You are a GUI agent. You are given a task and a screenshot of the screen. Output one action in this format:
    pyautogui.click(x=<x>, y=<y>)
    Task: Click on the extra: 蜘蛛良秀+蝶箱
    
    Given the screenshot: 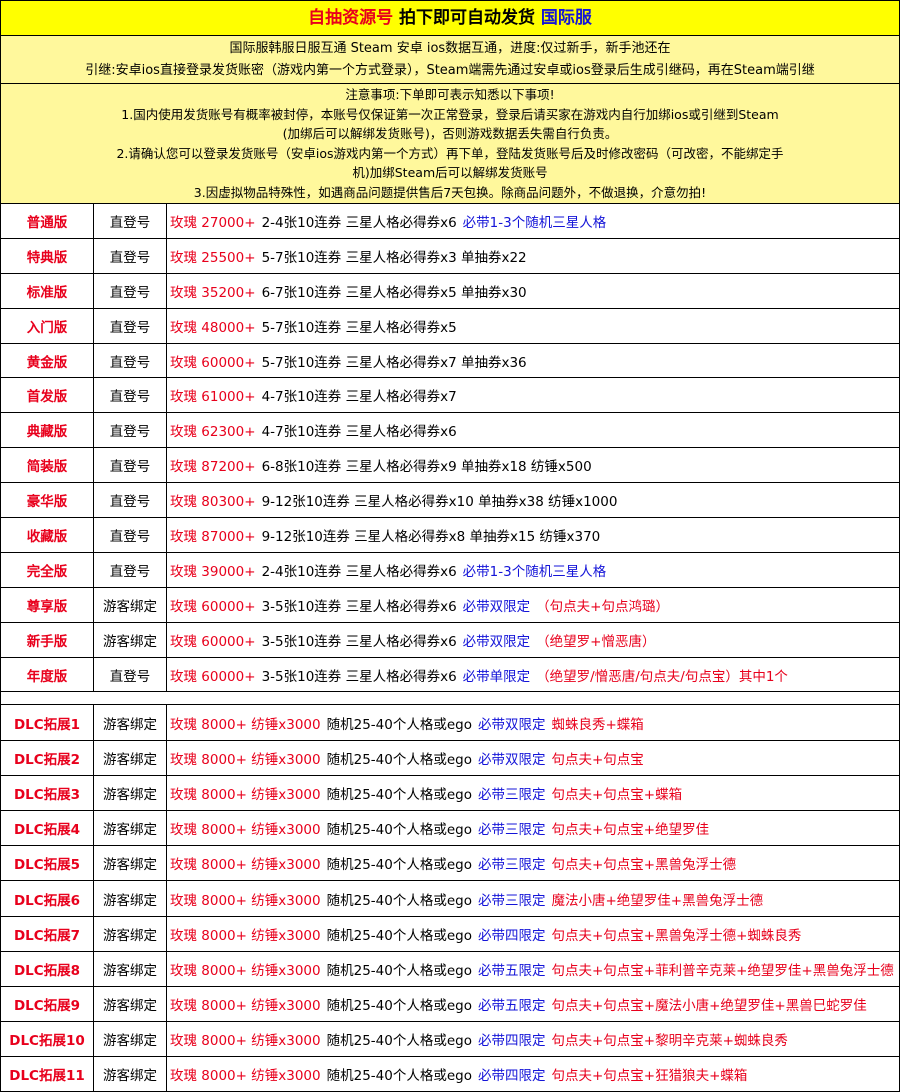 What is the action you would take?
    pyautogui.click(x=597, y=724)
    